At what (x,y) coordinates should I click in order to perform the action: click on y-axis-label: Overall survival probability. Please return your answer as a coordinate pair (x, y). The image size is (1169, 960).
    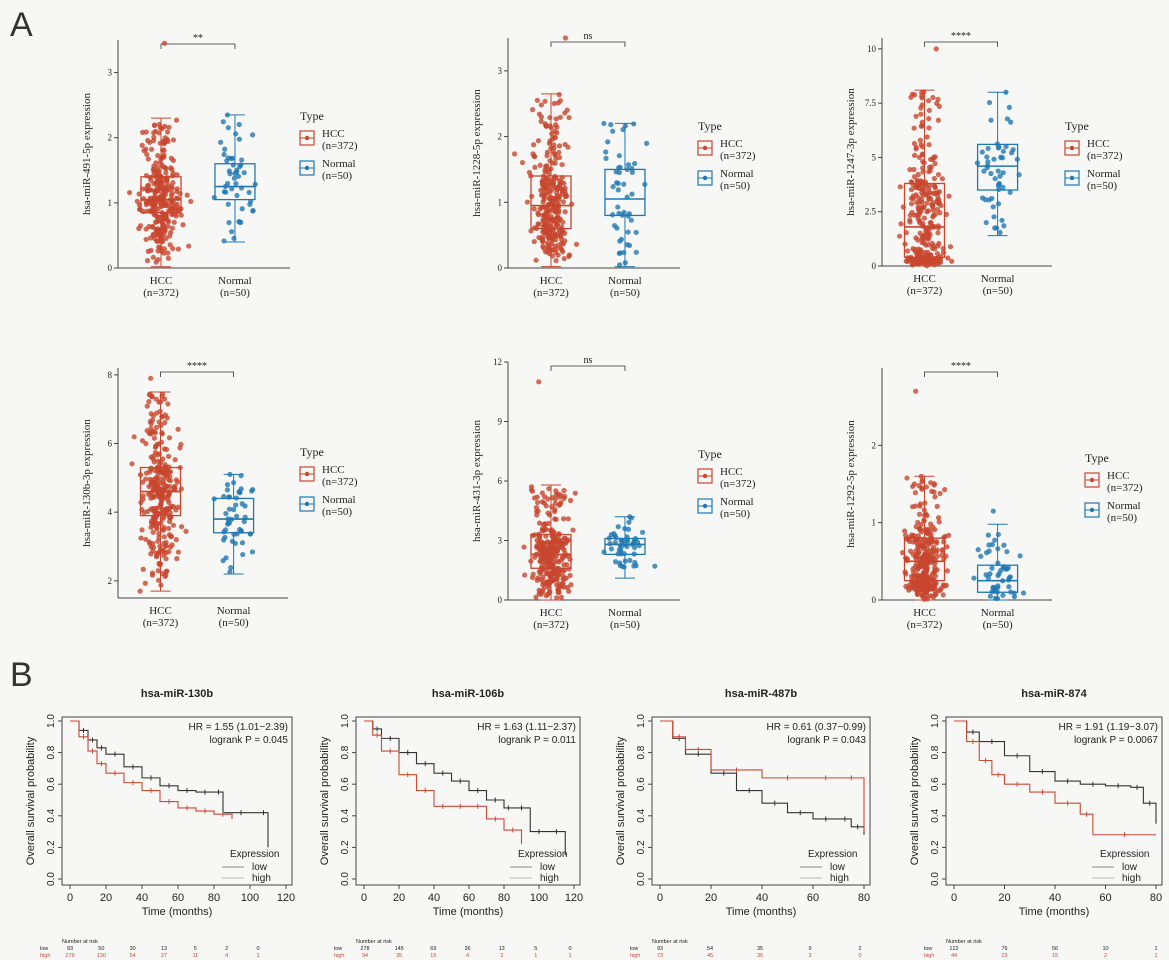
    Looking at the image, I should click on (325, 800).